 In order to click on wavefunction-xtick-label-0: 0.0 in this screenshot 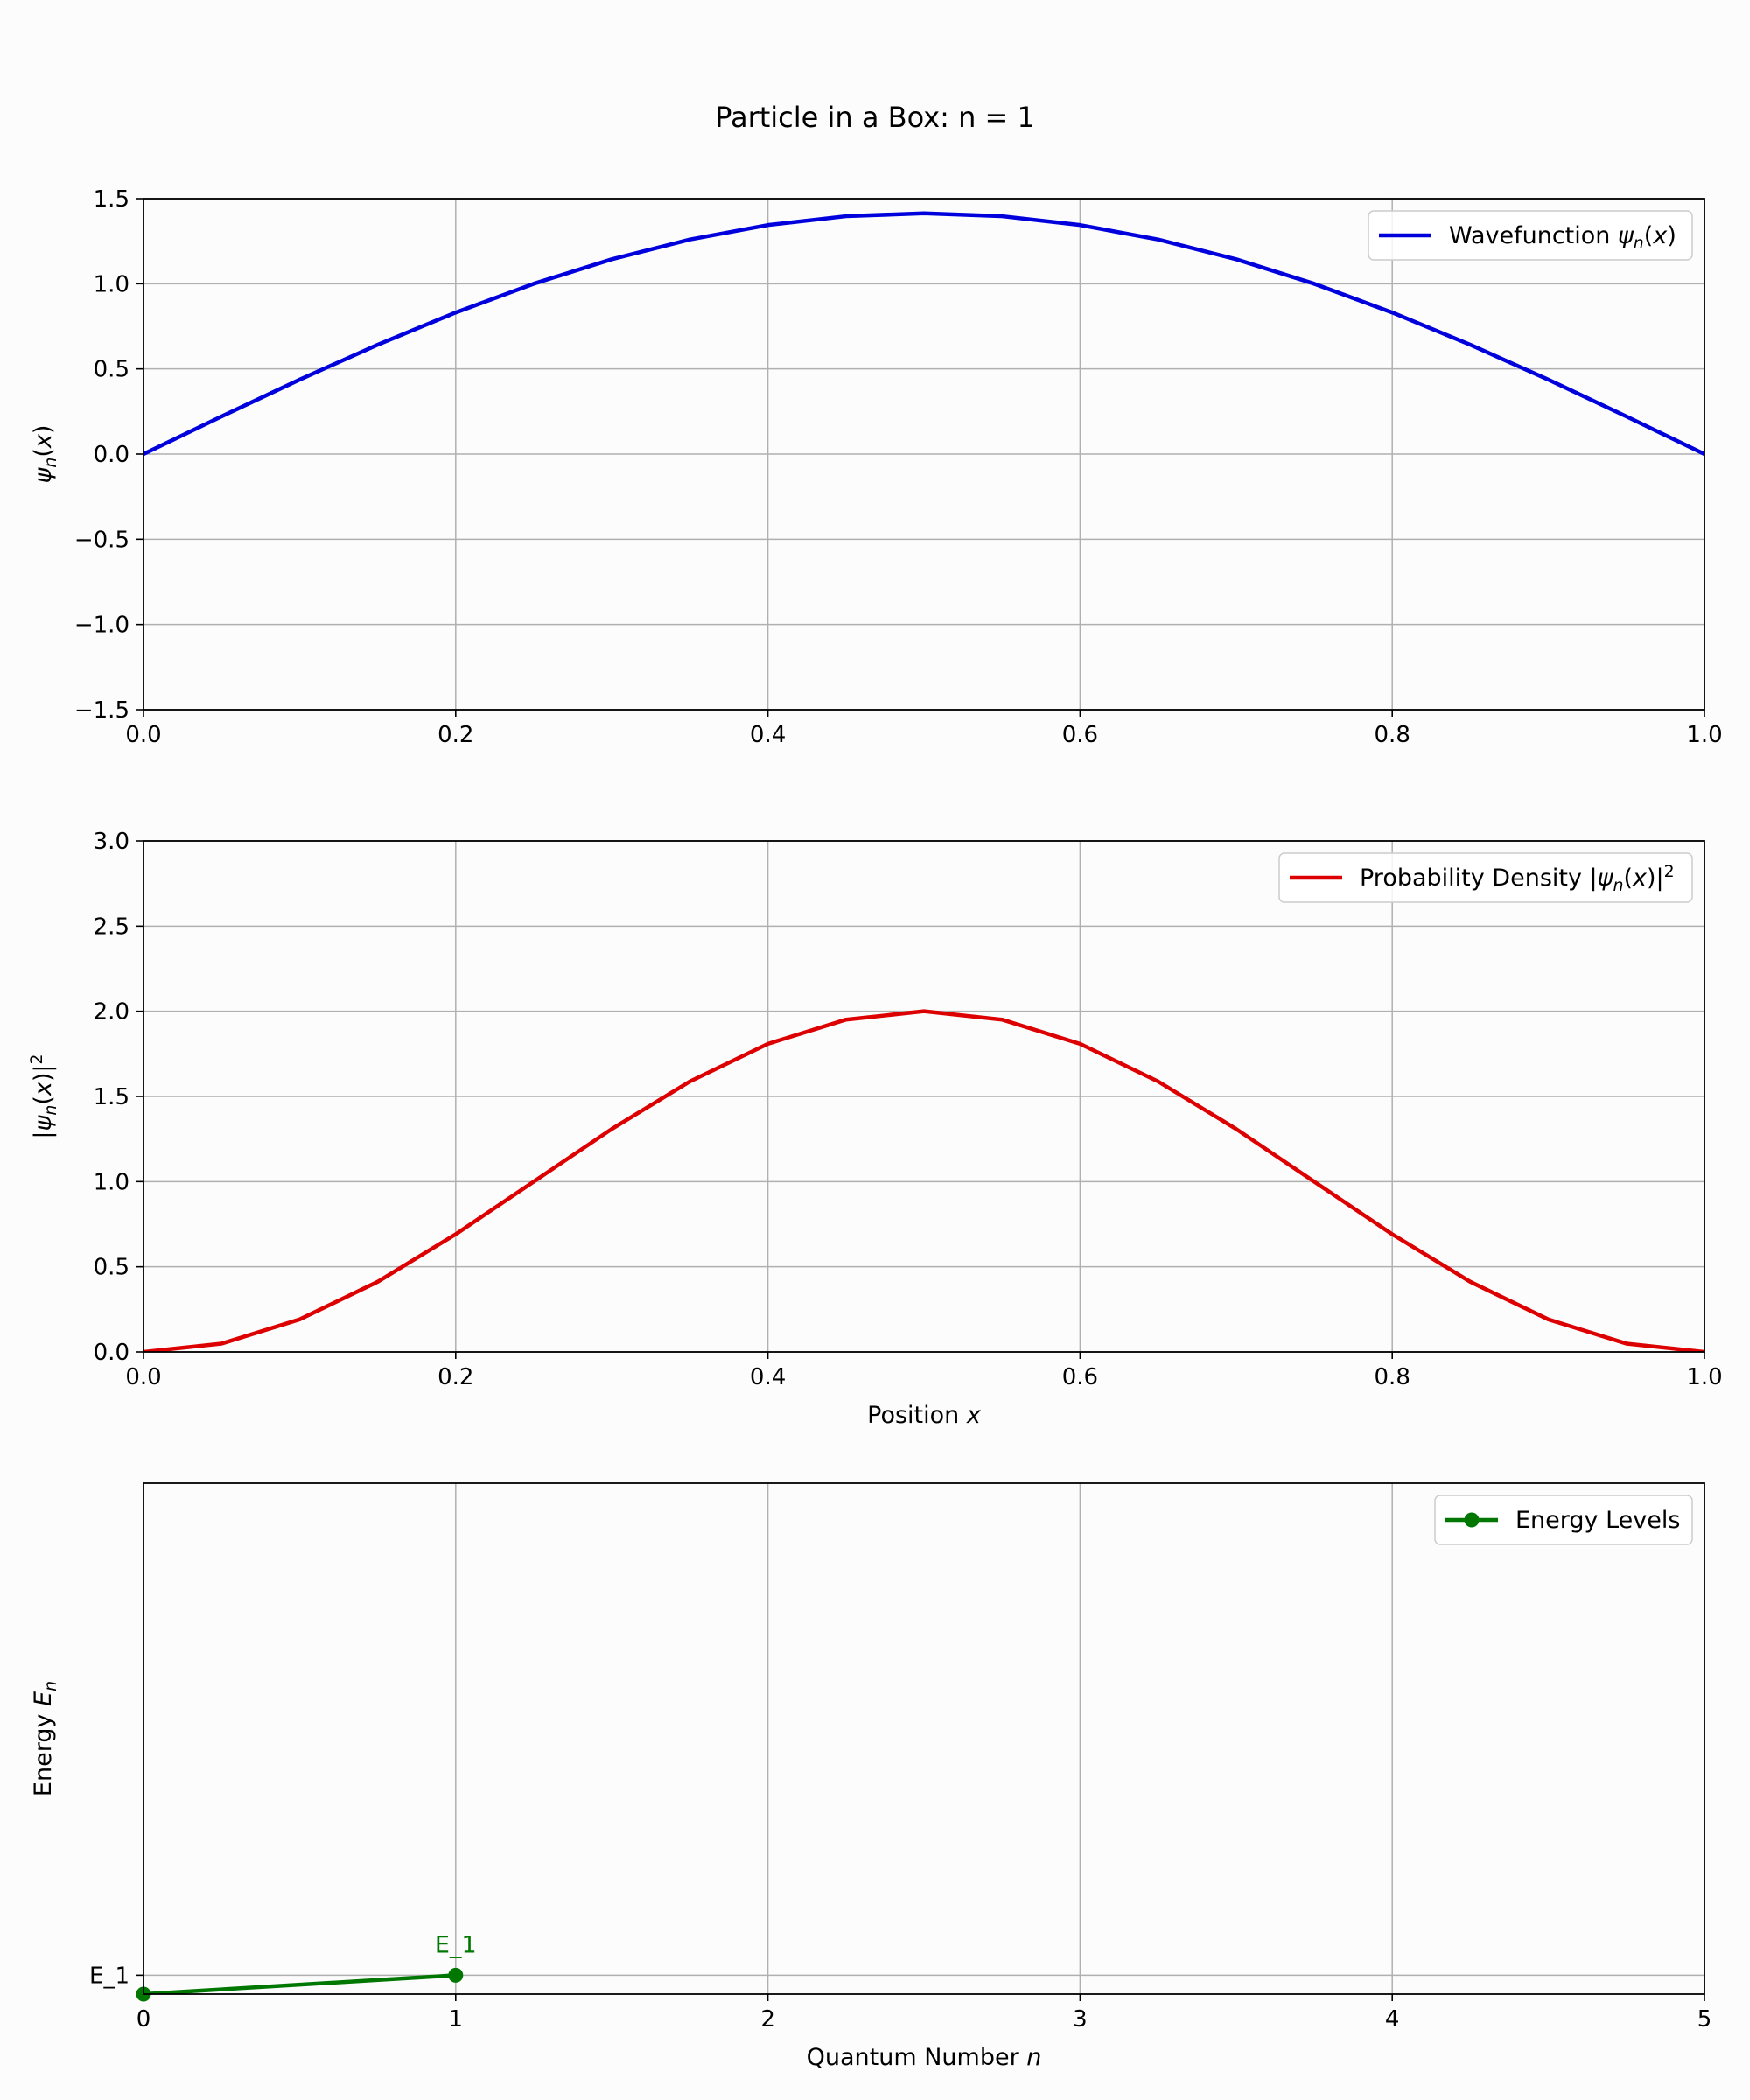, I will do `click(143, 735)`.